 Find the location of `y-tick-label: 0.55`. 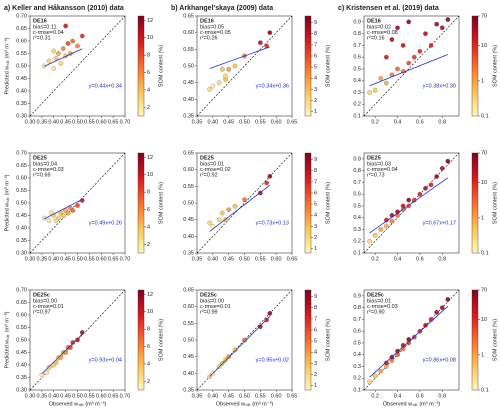

y-tick-label: 0.55 is located at coordinates (21, 54).